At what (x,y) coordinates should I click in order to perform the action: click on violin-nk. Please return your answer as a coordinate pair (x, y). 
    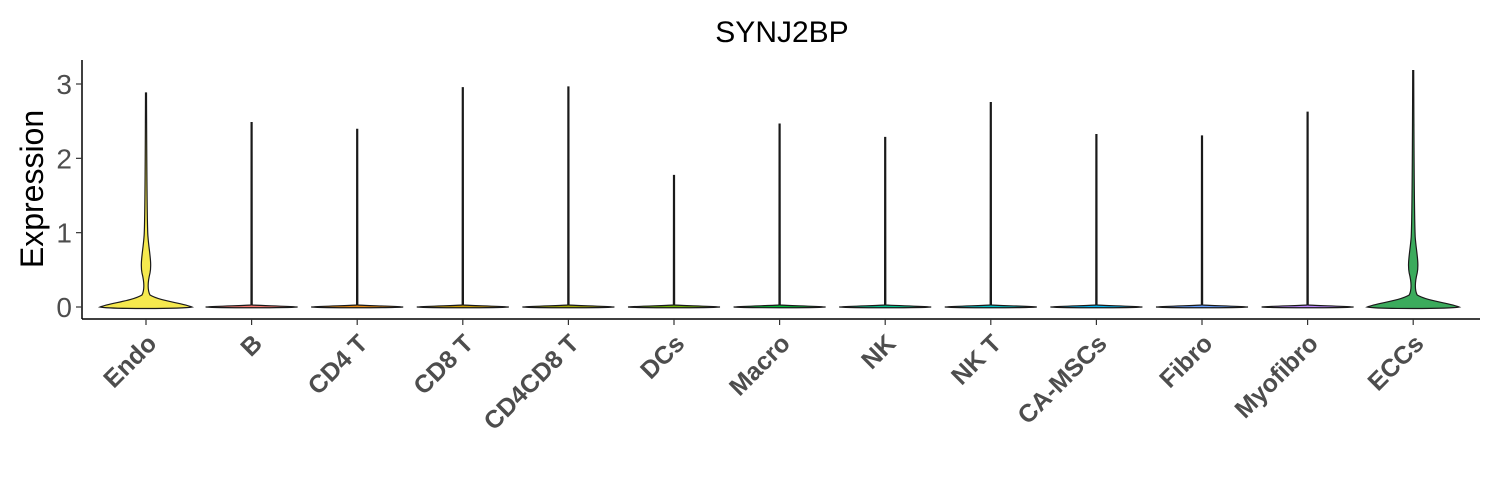
    Looking at the image, I should click on (885, 222).